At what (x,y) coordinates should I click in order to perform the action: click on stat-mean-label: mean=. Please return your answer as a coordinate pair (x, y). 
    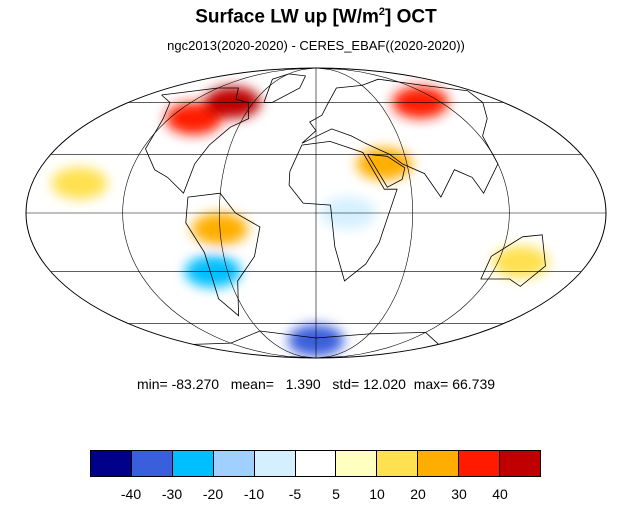
    Looking at the image, I should click on (252, 384).